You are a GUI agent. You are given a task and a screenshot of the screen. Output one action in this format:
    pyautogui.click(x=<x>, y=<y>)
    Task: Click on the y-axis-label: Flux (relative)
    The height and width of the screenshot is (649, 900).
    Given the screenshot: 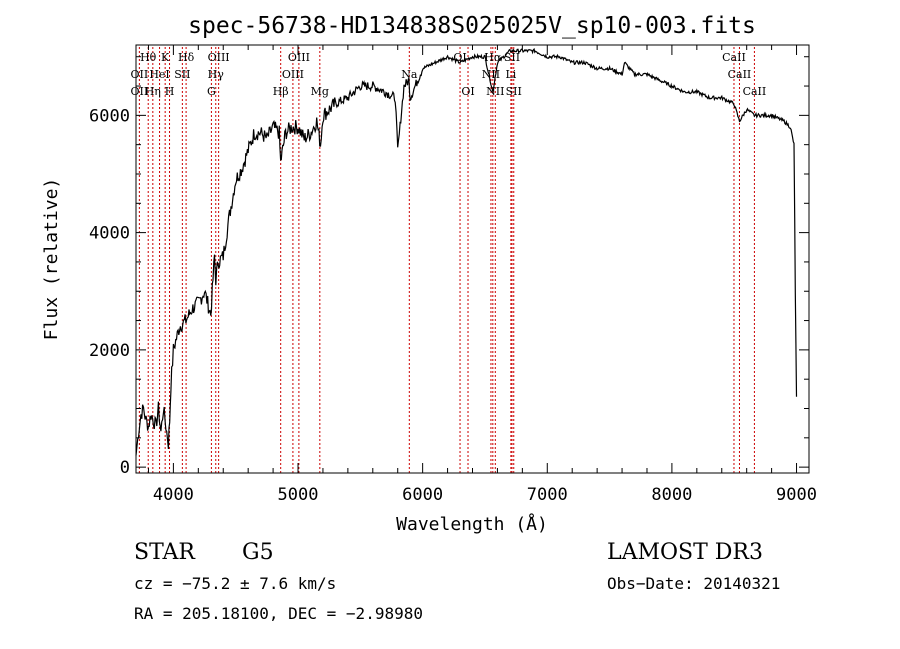 What is the action you would take?
    pyautogui.click(x=51, y=259)
    